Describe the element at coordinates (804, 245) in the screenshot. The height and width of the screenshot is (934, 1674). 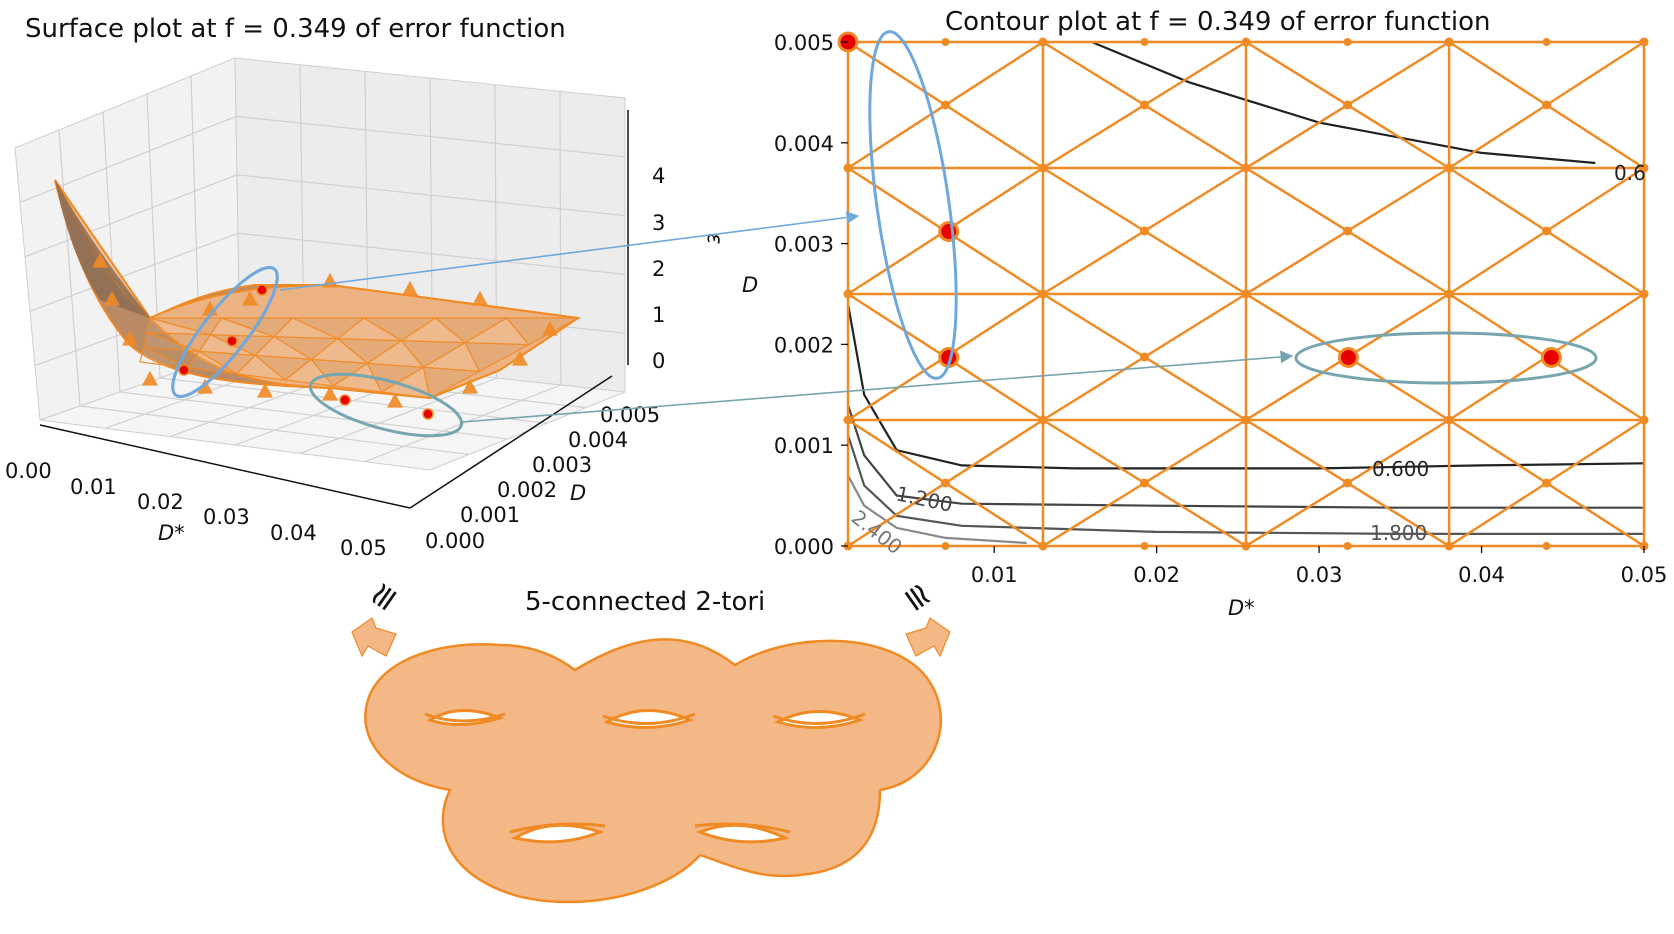
I see `contour-y-tick: 0.003` at that location.